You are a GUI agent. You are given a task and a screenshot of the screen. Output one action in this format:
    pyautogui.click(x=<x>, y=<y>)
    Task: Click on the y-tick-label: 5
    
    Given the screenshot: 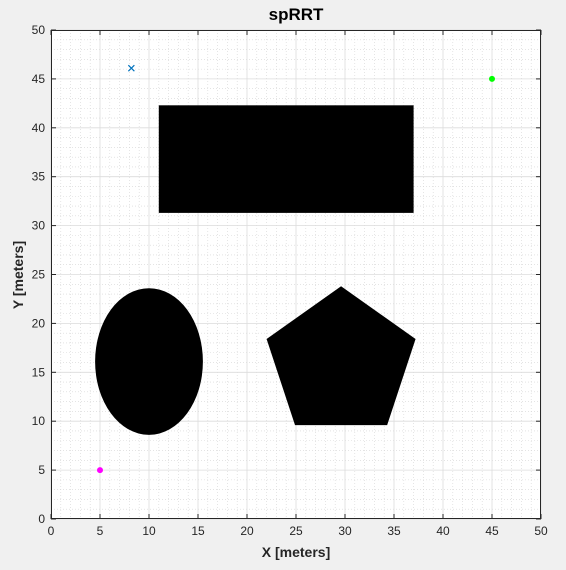 What is the action you would take?
    pyautogui.click(x=41, y=470)
    